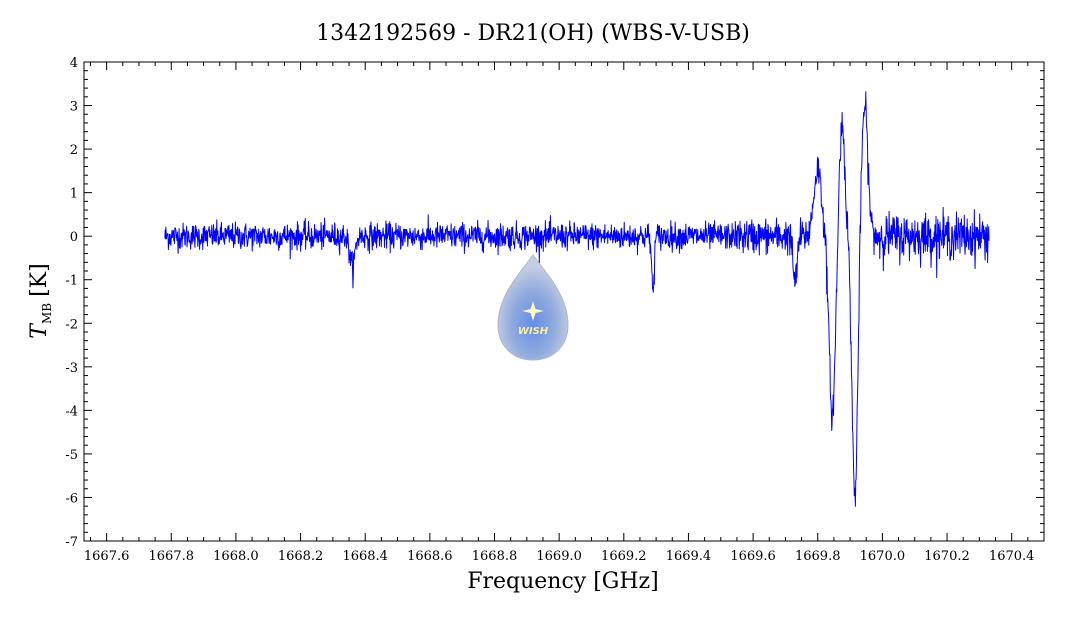 This screenshot has width=1067, height=618. I want to click on x-tick-label: 1668.2, so click(301, 556).